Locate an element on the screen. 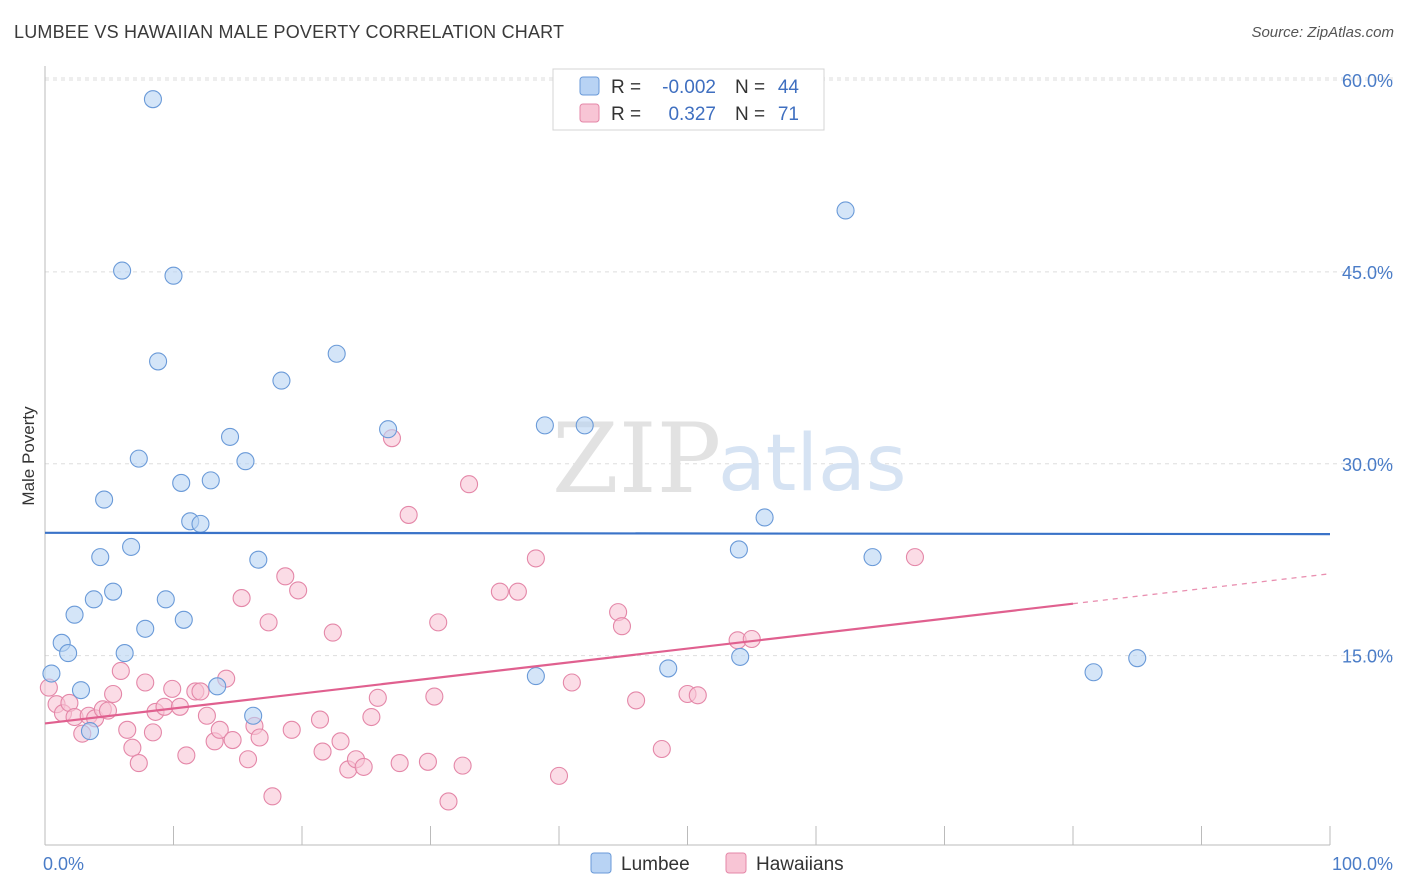 This screenshot has height=892, width=1406. legend-r-value-lumbee: -0.002 is located at coordinates (689, 87).